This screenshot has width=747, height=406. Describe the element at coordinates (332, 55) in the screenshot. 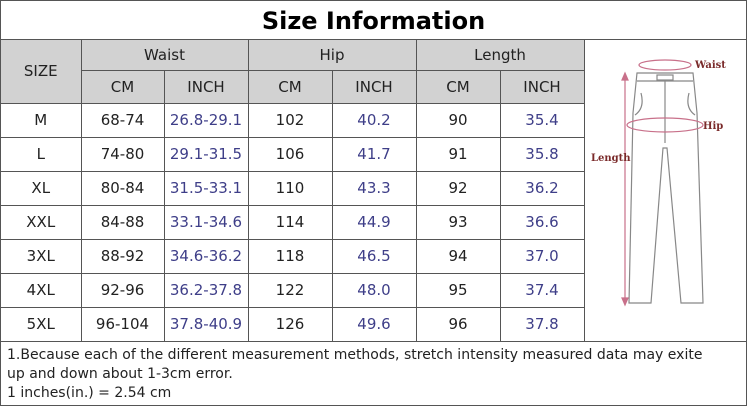

I see `group-header: Hip` at that location.